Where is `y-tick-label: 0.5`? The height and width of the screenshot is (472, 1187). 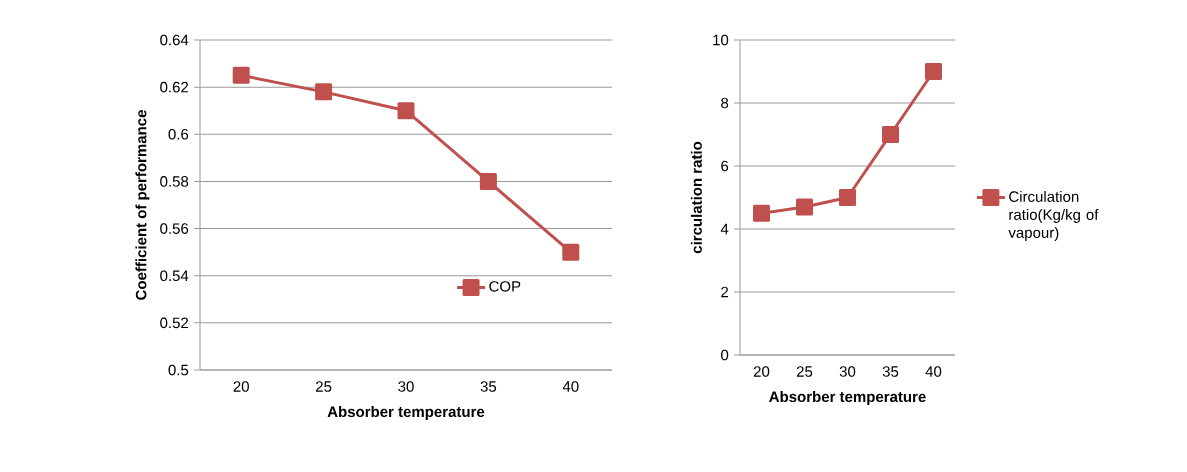 y-tick-label: 0.5 is located at coordinates (178, 370).